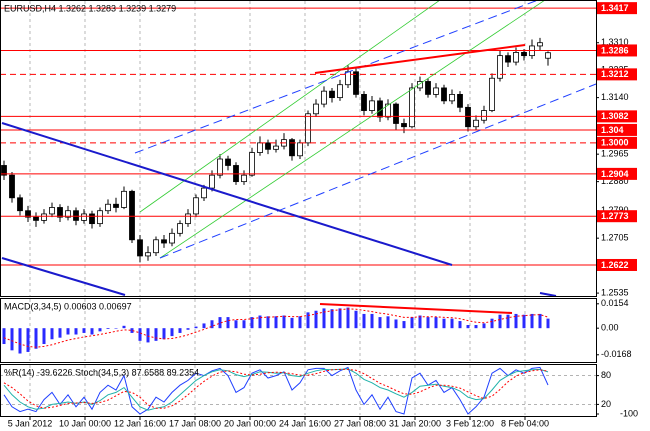 The height and width of the screenshot is (431, 650). I want to click on x-tick-label: 27 Jan 08:00, so click(360, 423).